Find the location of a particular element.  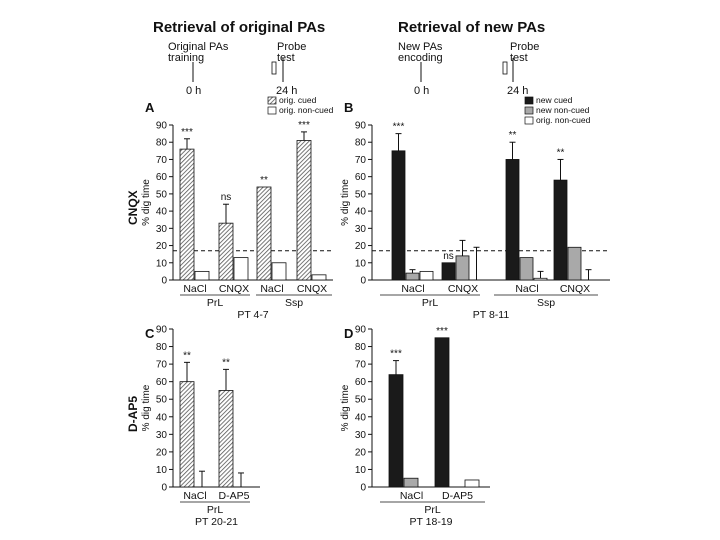

panel-c-ytick-label: 50 is located at coordinates (162, 400).